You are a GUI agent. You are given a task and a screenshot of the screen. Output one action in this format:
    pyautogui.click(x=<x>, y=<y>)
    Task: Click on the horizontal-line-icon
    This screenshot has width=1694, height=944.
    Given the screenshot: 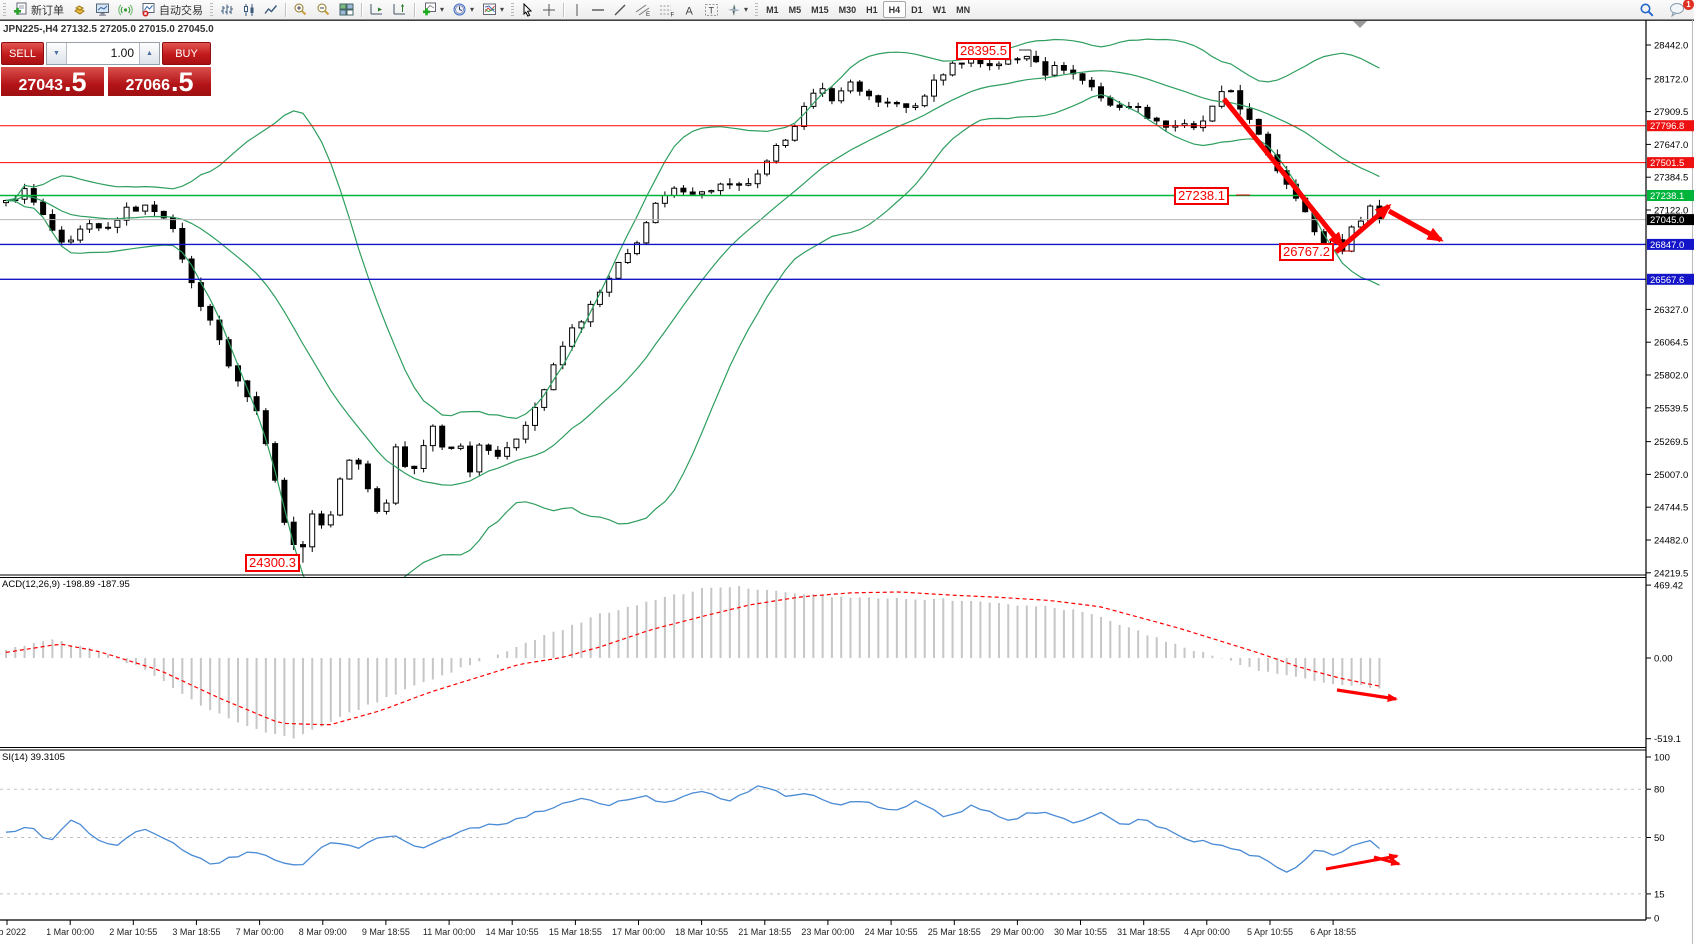 What is the action you would take?
    pyautogui.click(x=598, y=9)
    